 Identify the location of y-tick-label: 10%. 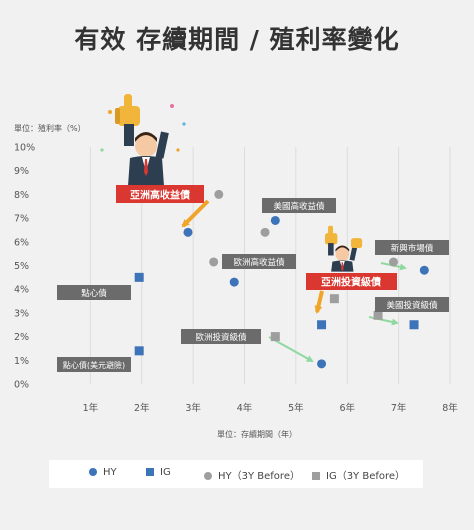
(24, 148).